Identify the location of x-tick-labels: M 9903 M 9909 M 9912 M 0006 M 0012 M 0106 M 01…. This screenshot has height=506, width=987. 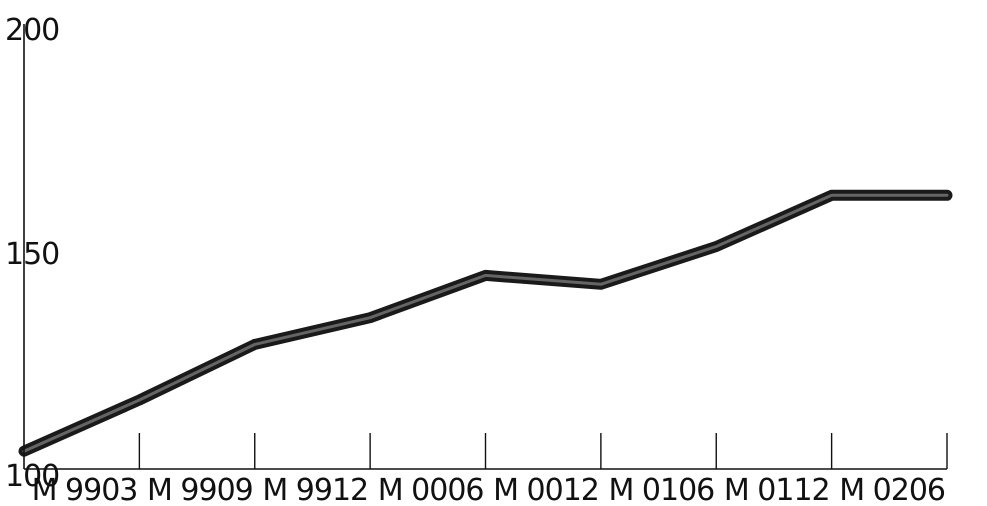
(490, 469).